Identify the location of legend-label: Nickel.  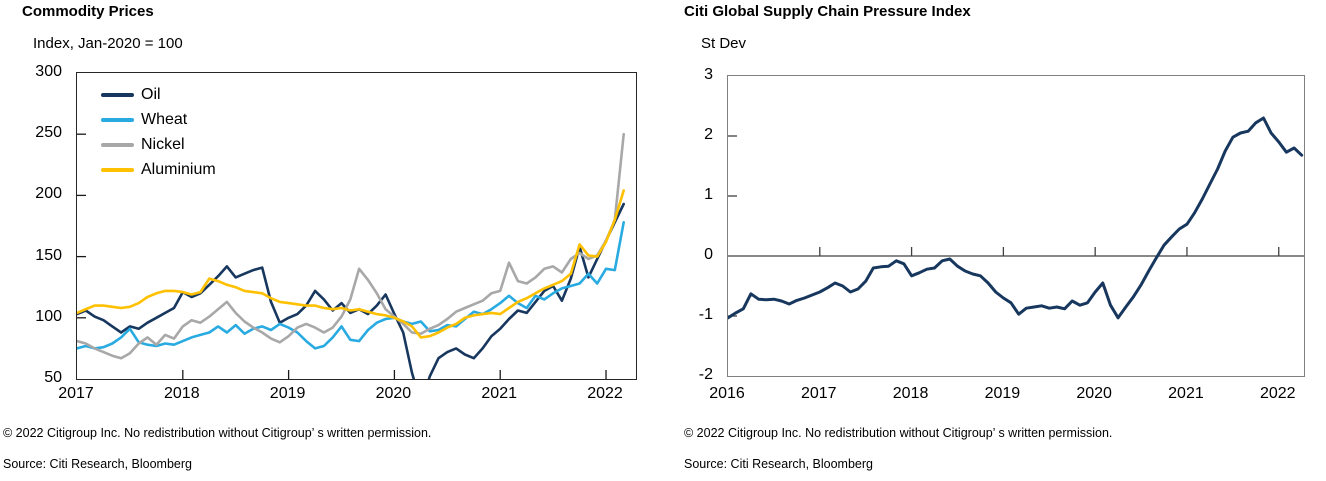
(163, 144).